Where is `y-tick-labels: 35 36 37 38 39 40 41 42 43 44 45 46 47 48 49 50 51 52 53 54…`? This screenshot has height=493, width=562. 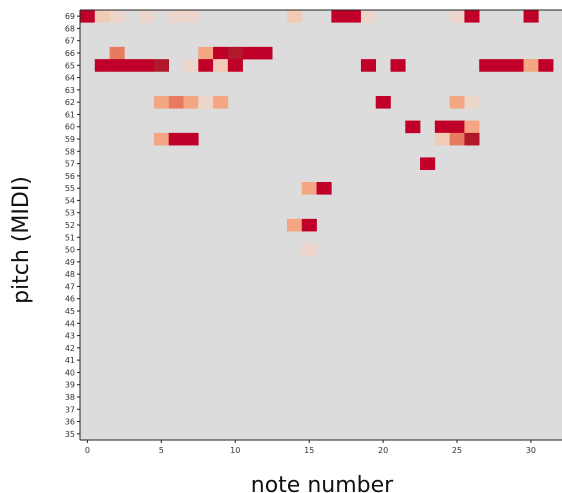 y-tick-labels: 35 36 37 38 39 40 41 42 43 44 45 46 47 48 49 50 51 52 53 54… is located at coordinates (70, 225).